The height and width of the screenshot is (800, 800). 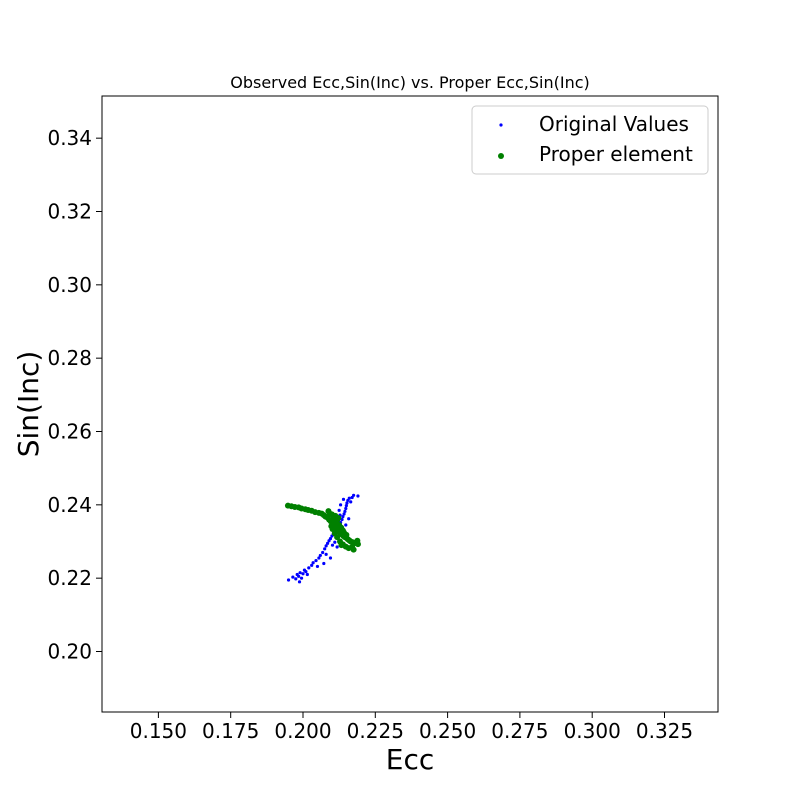 What do you see at coordinates (447, 731) in the screenshot?
I see `x-tick-label: 0.250` at bounding box center [447, 731].